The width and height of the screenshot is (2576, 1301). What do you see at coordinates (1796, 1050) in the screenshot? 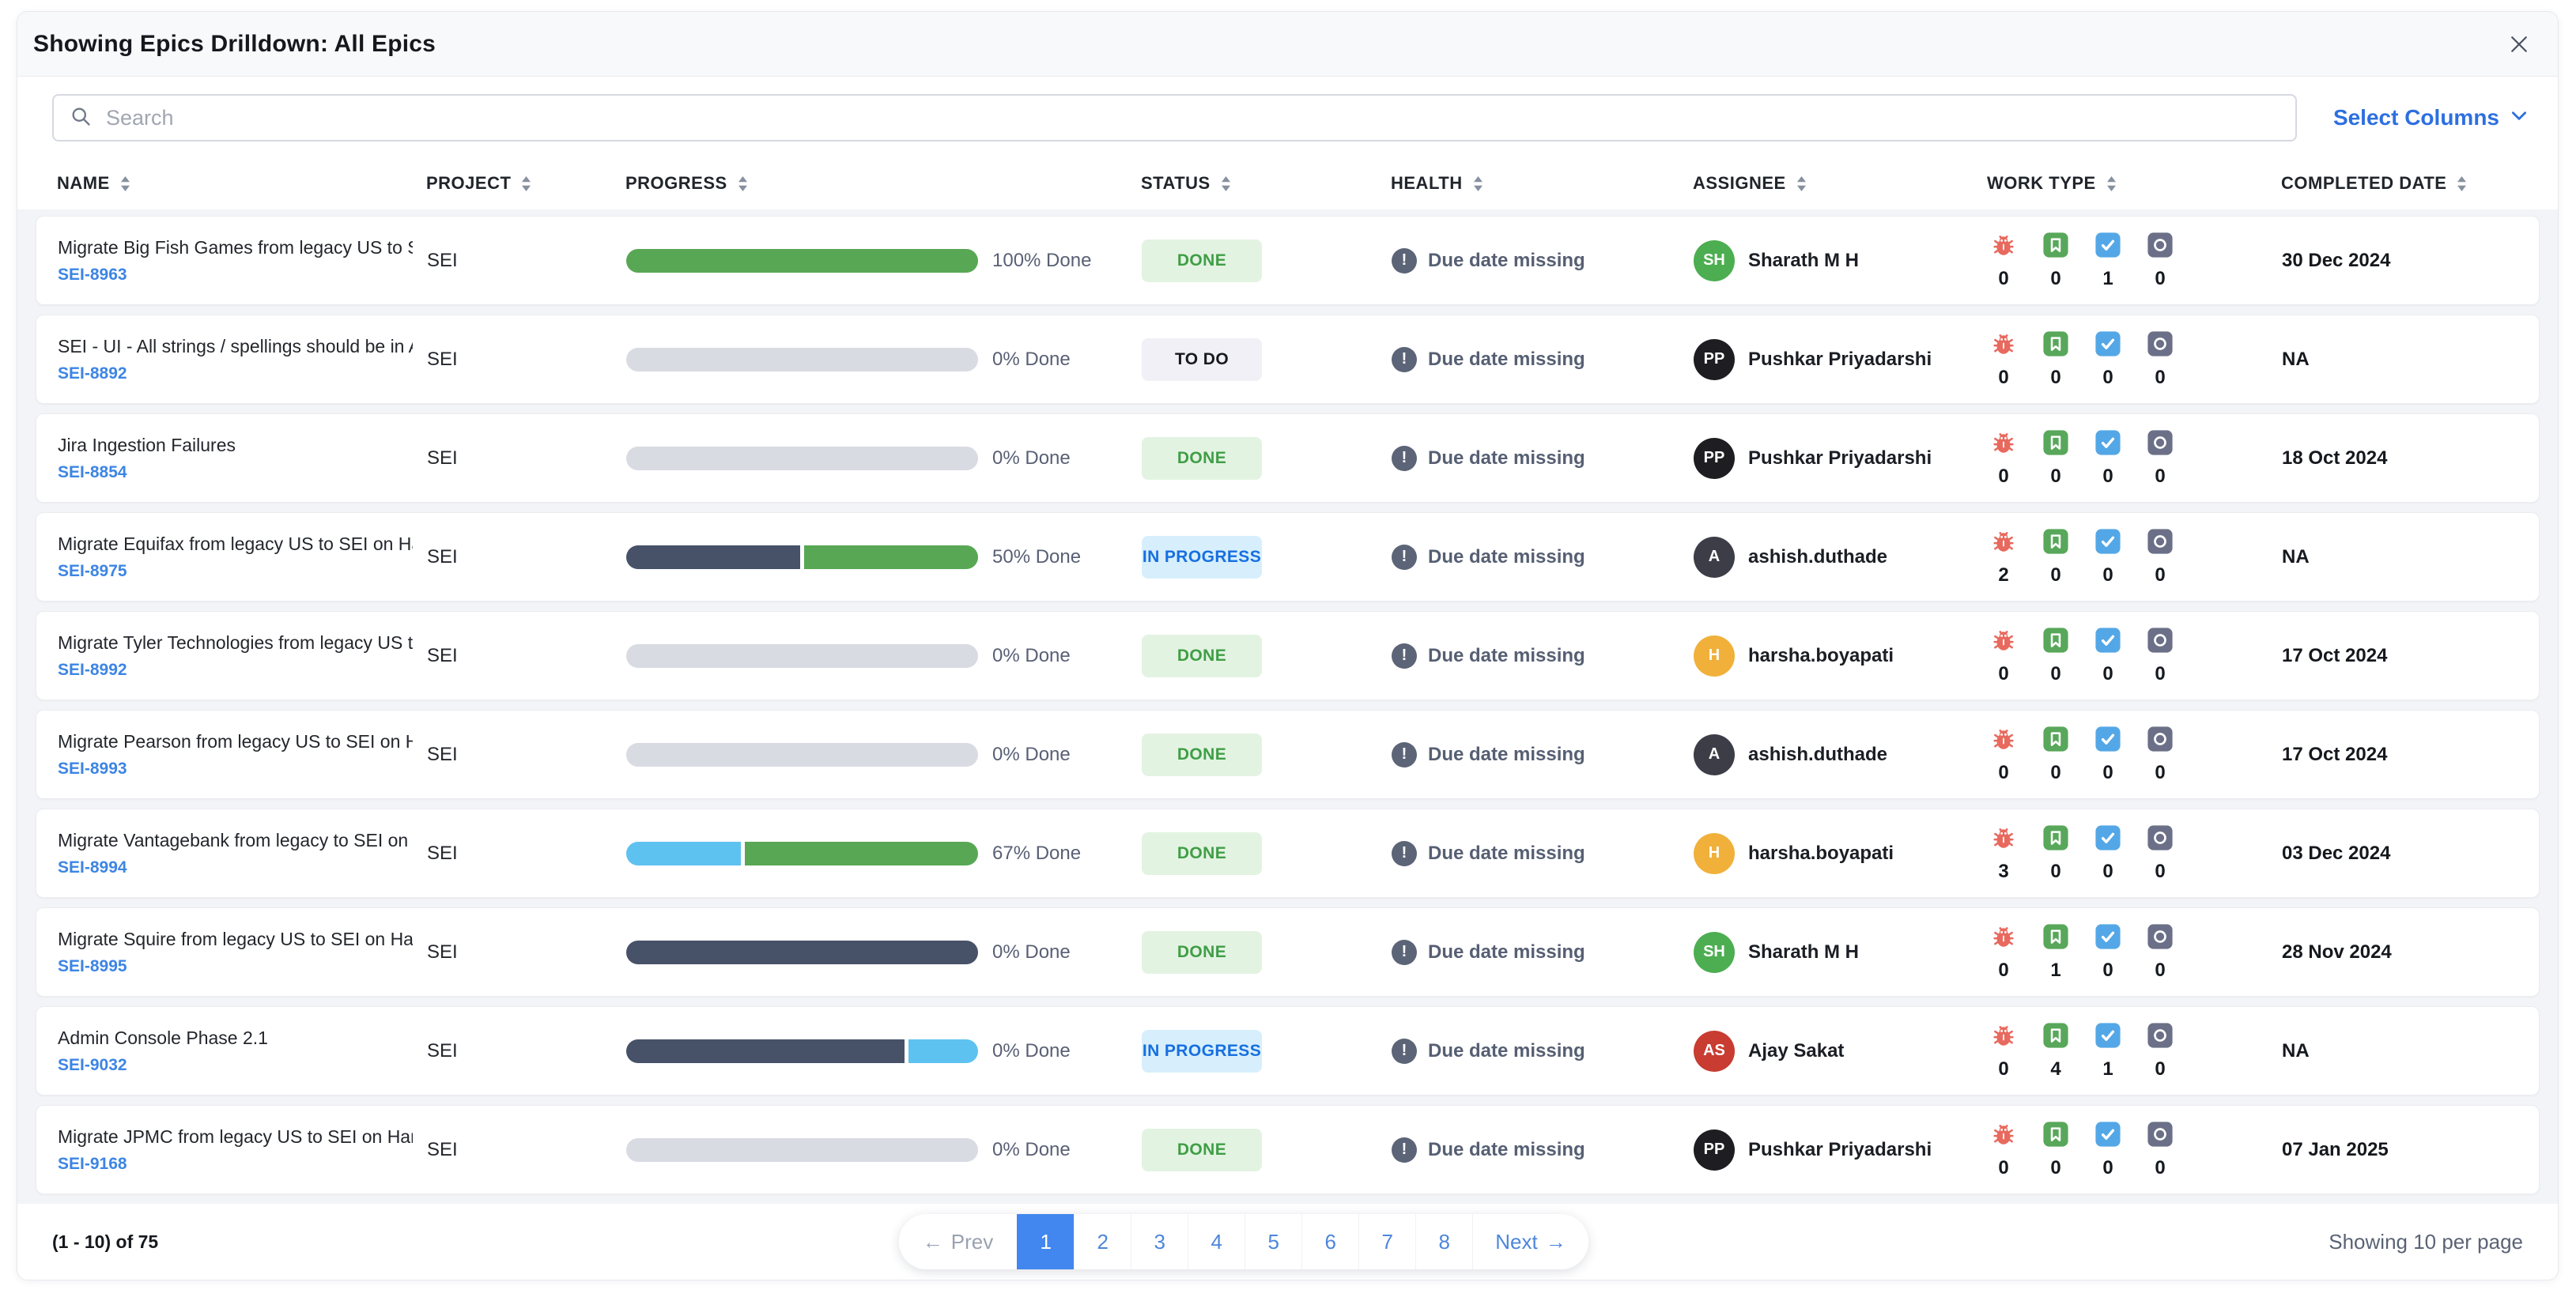
I see `assignee-name: Ajay Sakat` at bounding box center [1796, 1050].